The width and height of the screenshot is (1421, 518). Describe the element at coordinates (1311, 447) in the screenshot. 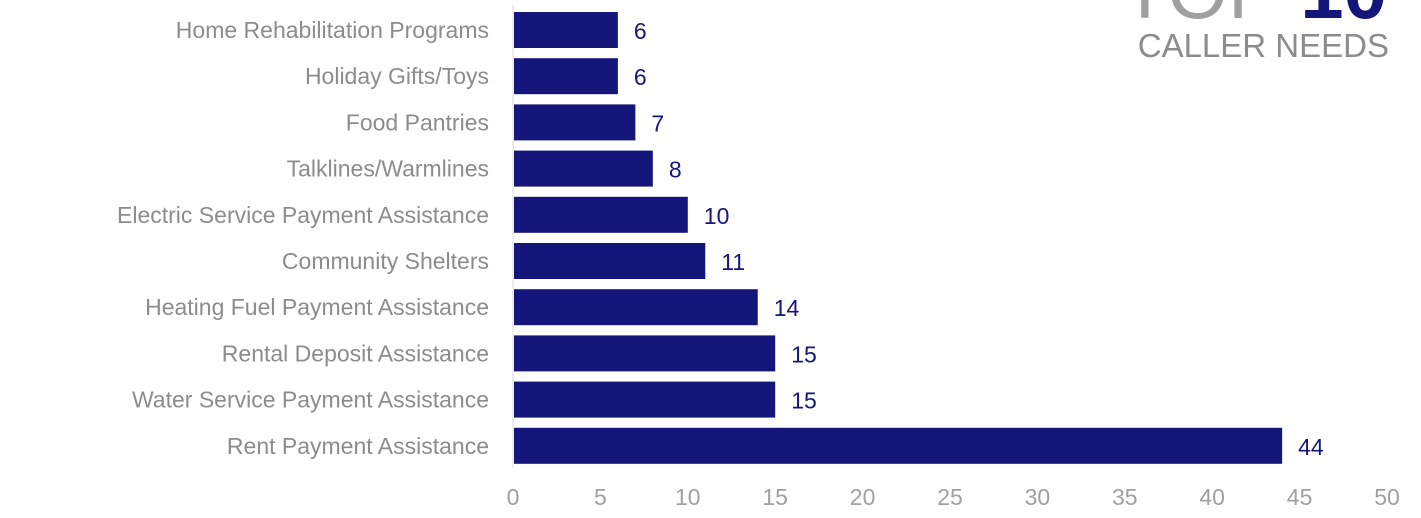

I see `data-label: 44` at that location.